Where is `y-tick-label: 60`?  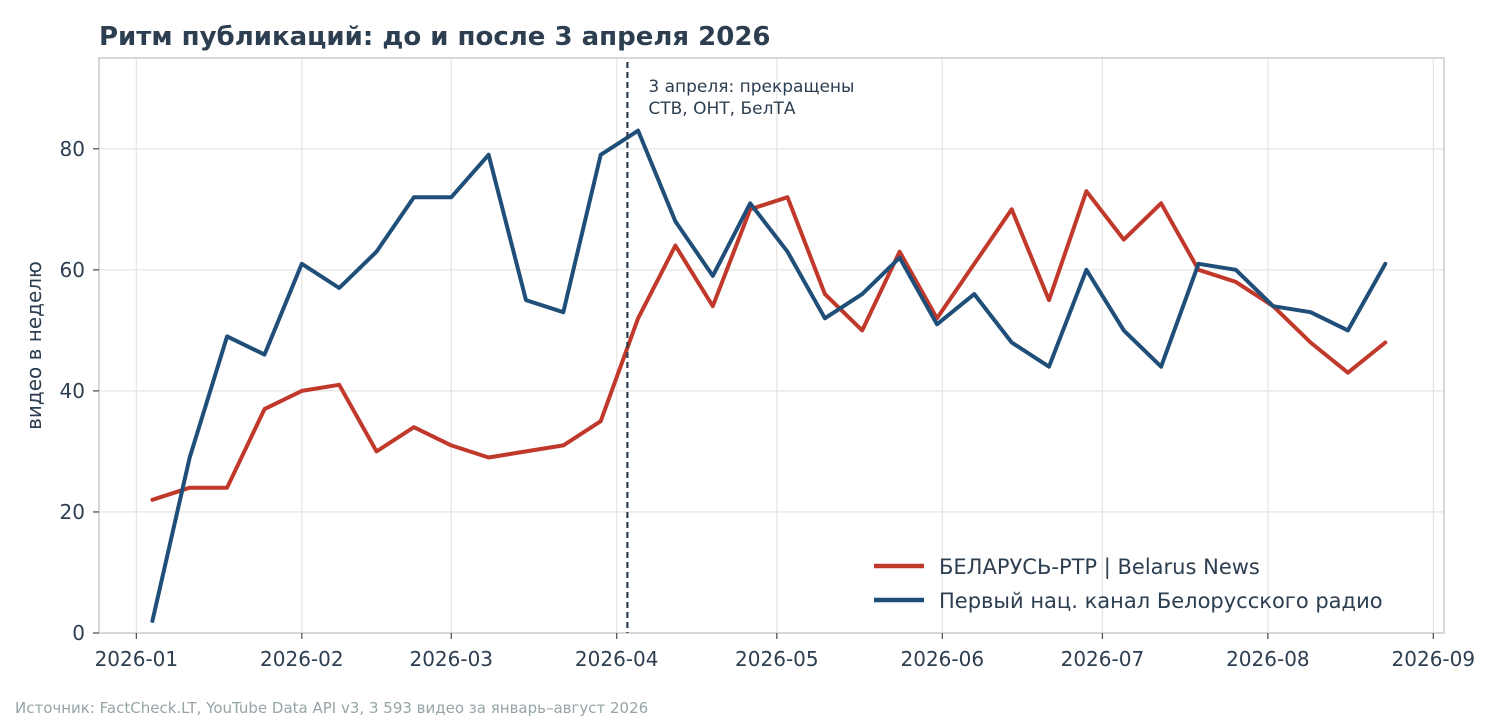 y-tick-label: 60 is located at coordinates (72, 270).